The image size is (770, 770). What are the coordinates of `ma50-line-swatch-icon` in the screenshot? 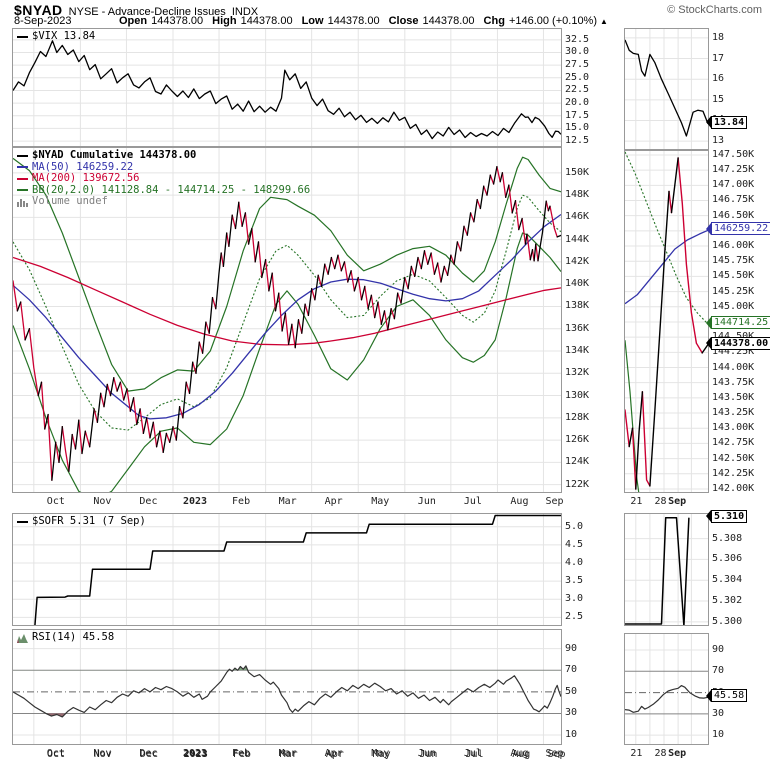 It's located at (22, 167).